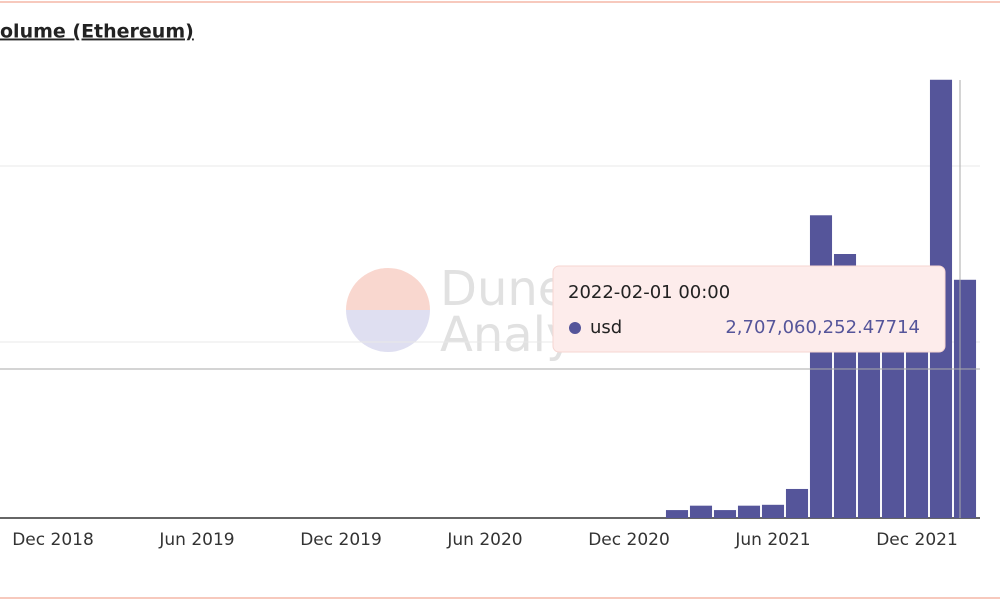 This screenshot has width=1000, height=600. What do you see at coordinates (341, 540) in the screenshot?
I see `x-tick-label: Dec 2019` at bounding box center [341, 540].